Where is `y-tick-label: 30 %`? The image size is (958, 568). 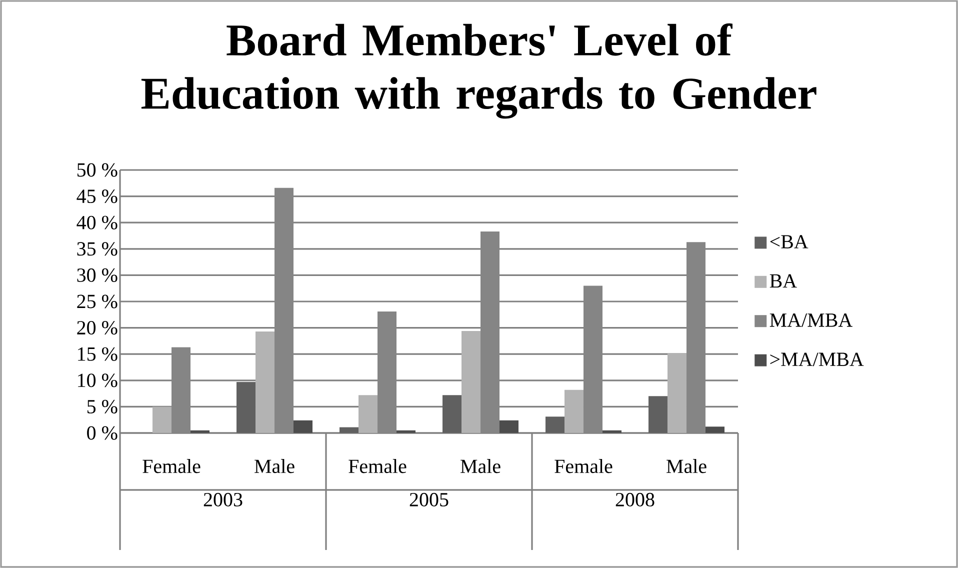 y-tick-label: 30 % is located at coordinates (97, 275).